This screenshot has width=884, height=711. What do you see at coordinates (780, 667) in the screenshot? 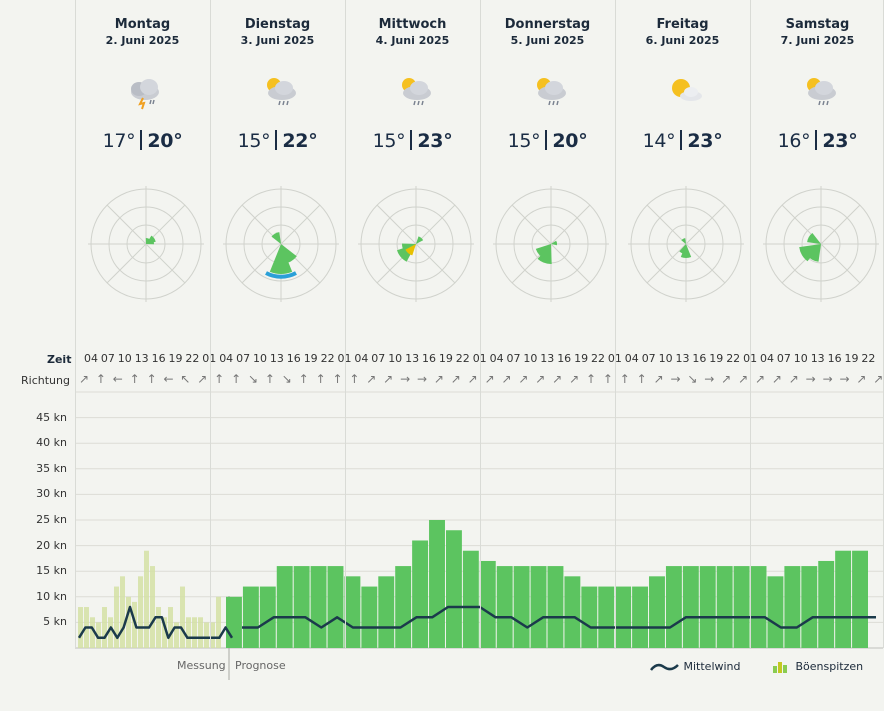
I see `gusts-legend-icon` at bounding box center [780, 667].